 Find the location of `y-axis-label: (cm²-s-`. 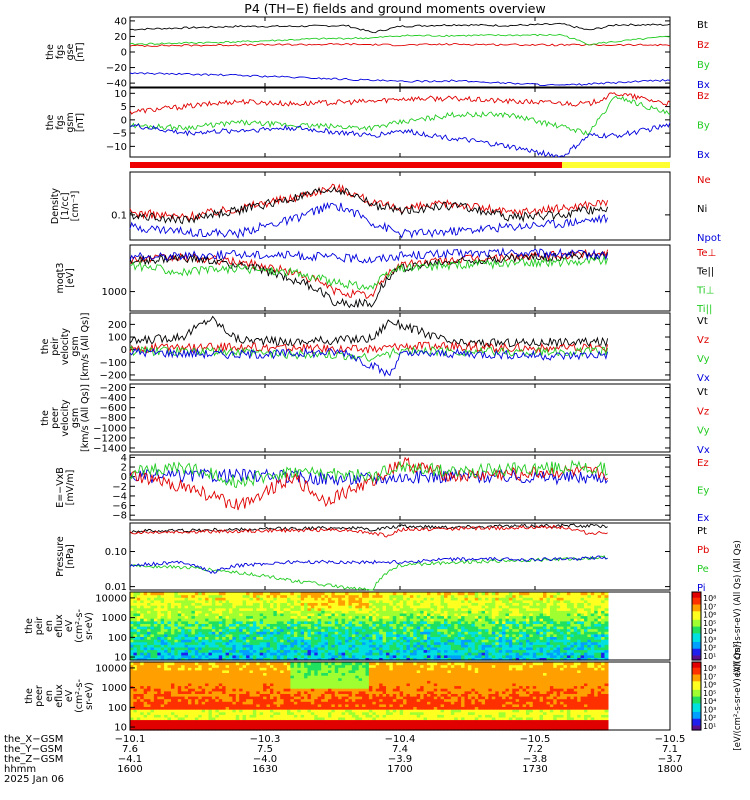

y-axis-label: (cm²-s- is located at coordinates (79, 626).